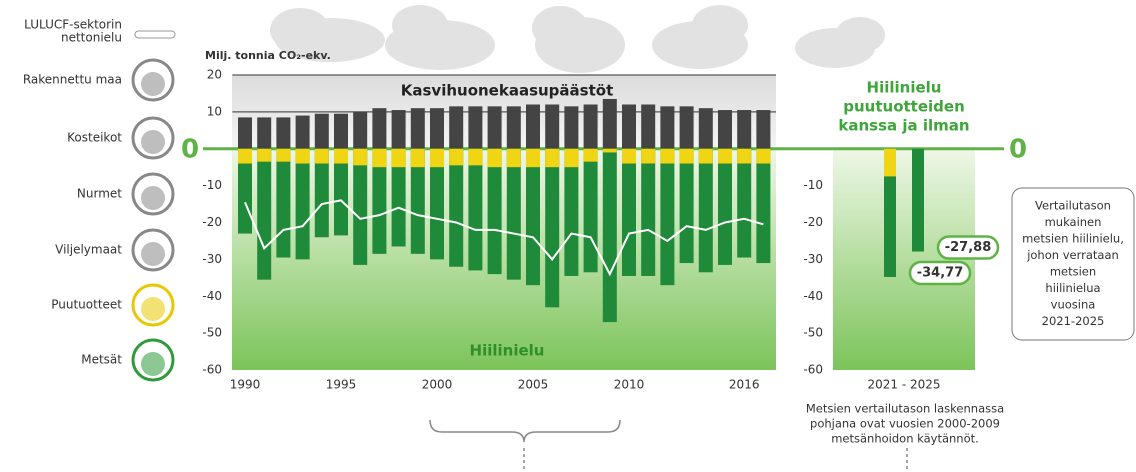  I want to click on box-text: metsien, so click(1073, 272).